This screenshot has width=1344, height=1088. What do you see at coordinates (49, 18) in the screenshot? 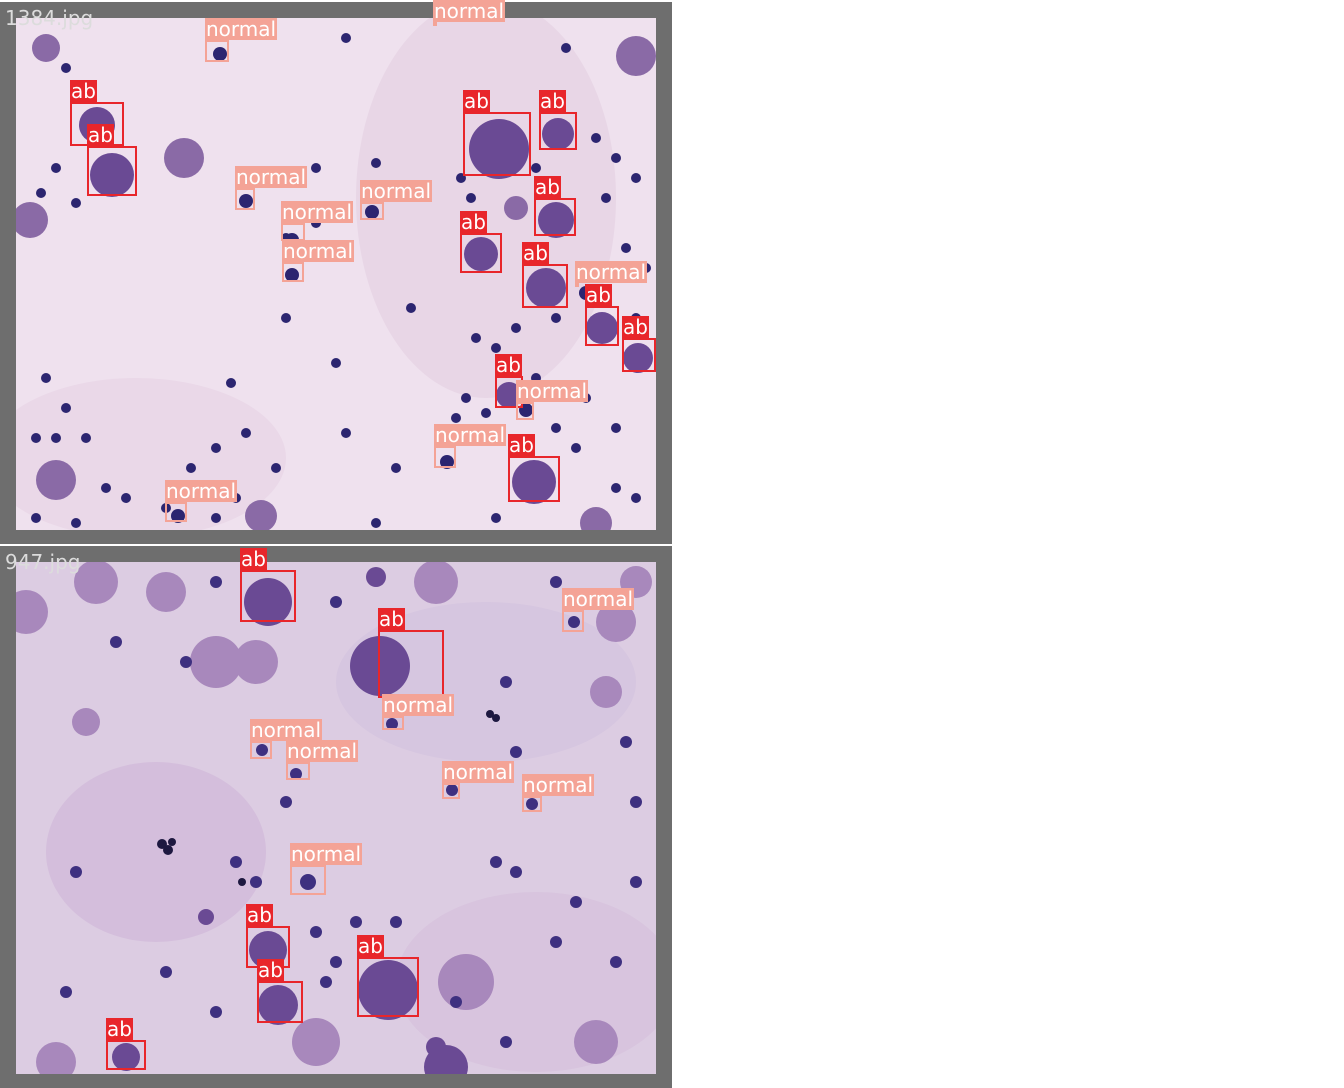
I see `image-filename: 1384.jpg` at bounding box center [49, 18].